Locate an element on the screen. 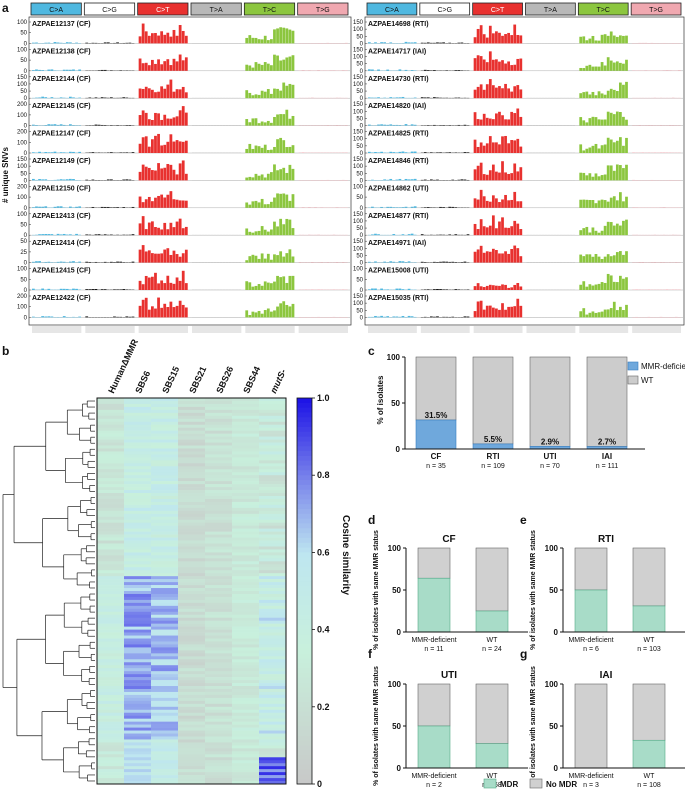  small-category-label: MMR-deficient is located at coordinates (590, 776).